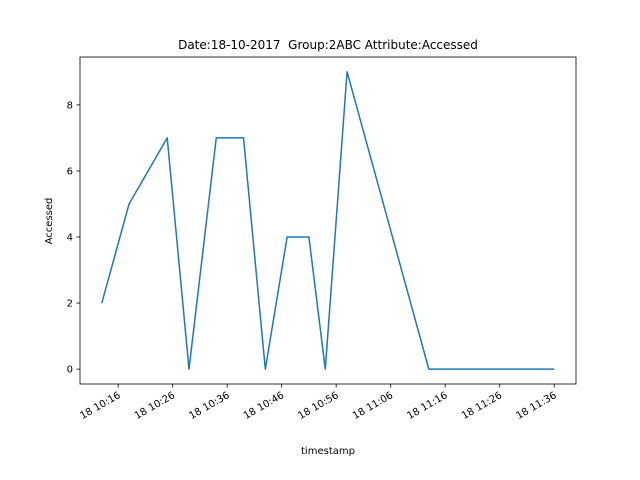 The image size is (640, 480). Describe the element at coordinates (49, 221) in the screenshot. I see `y-axis-label: Accessed` at that location.